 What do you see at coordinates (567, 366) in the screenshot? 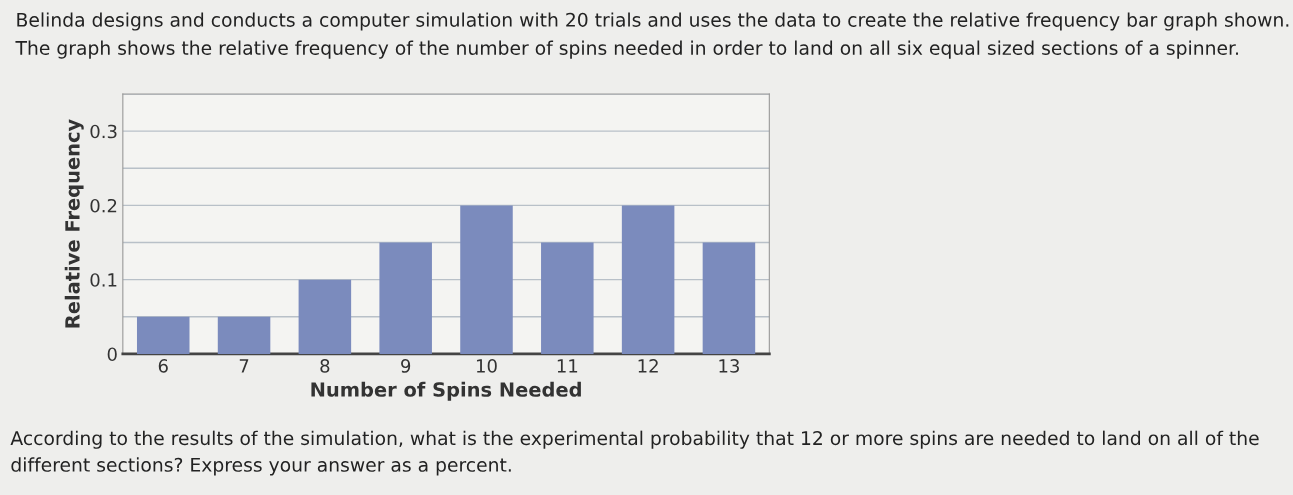
I see `x-tick-label: 11` at bounding box center [567, 366].